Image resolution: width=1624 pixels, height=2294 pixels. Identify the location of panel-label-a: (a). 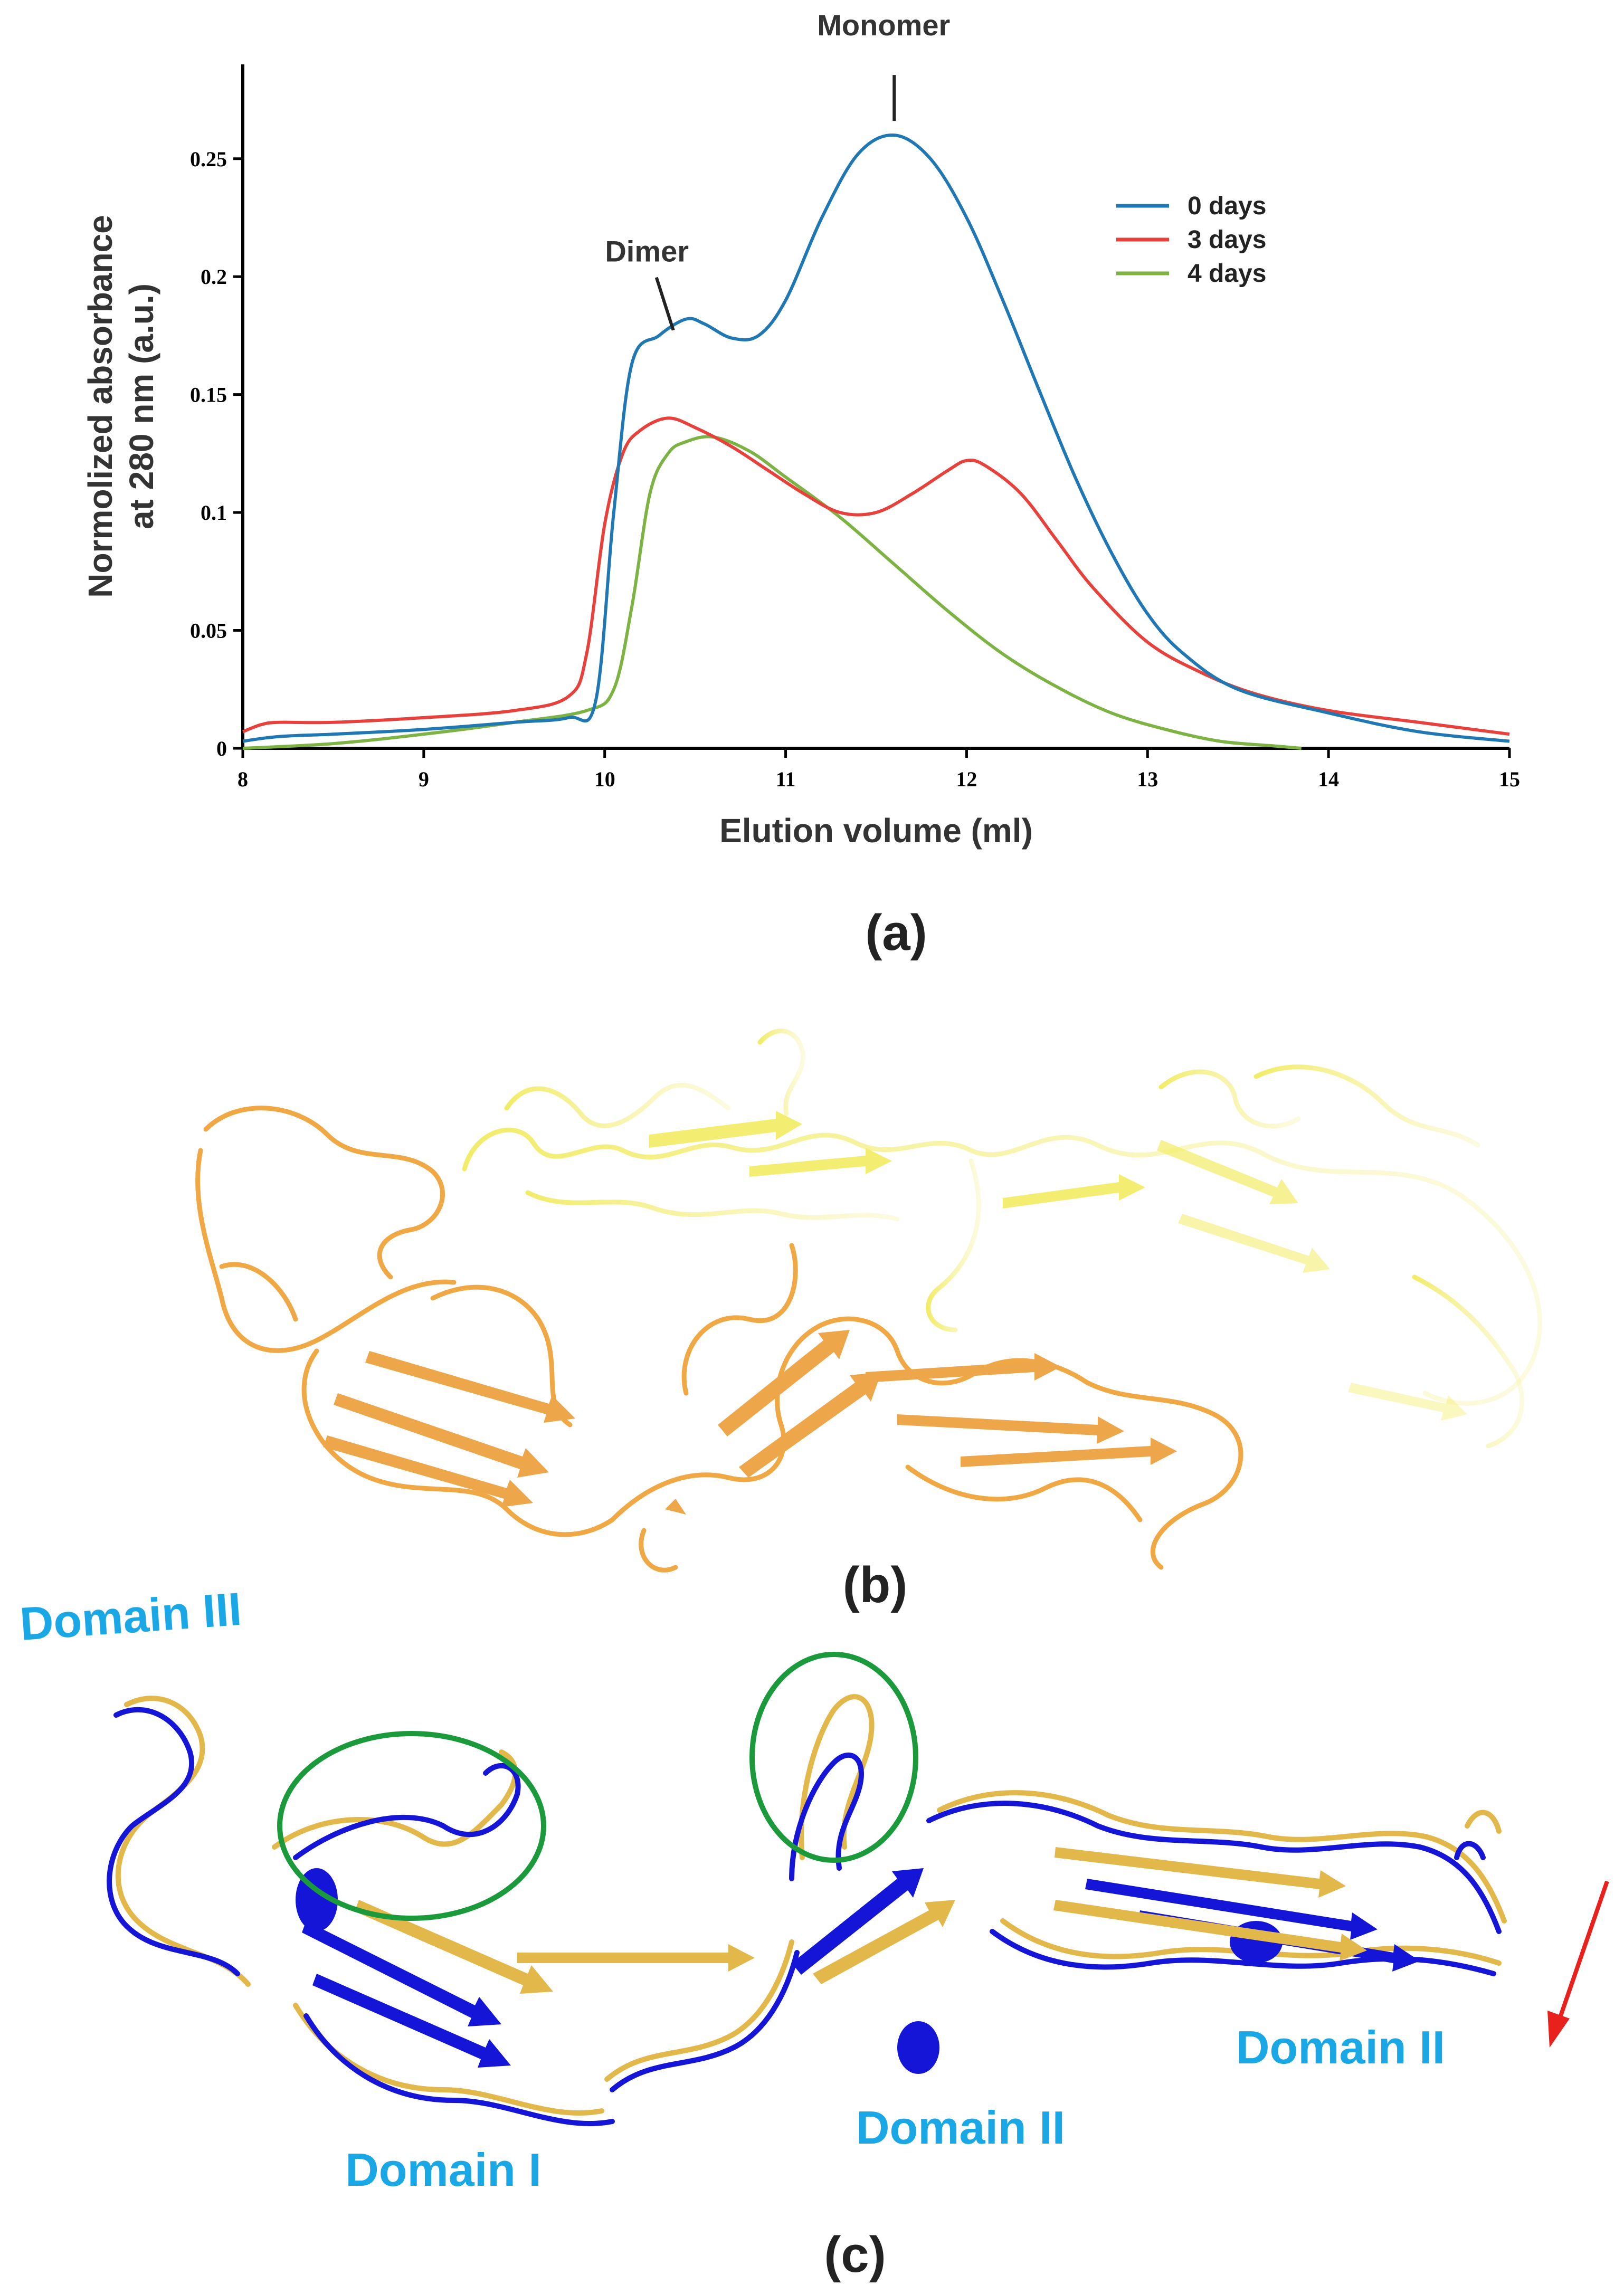
(896, 933).